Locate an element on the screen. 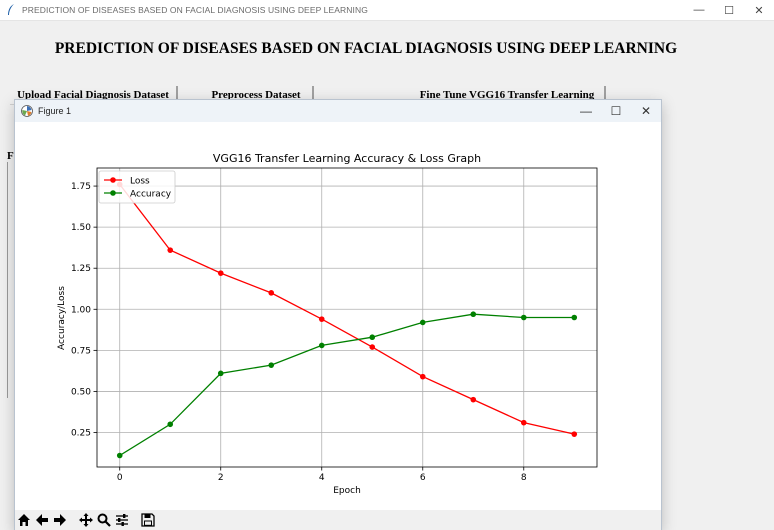 This screenshot has height=530, width=774. back-icon is located at coordinates (42, 520).